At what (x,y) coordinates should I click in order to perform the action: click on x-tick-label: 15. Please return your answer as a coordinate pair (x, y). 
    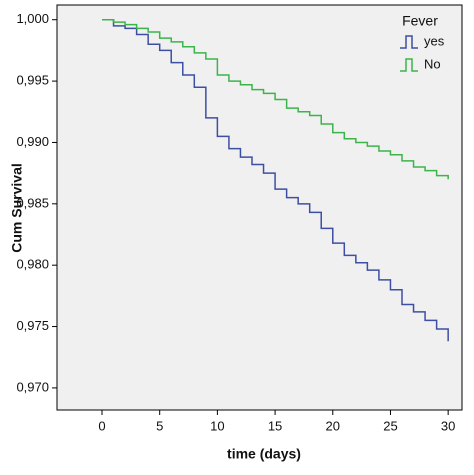
    Looking at the image, I should click on (275, 425).